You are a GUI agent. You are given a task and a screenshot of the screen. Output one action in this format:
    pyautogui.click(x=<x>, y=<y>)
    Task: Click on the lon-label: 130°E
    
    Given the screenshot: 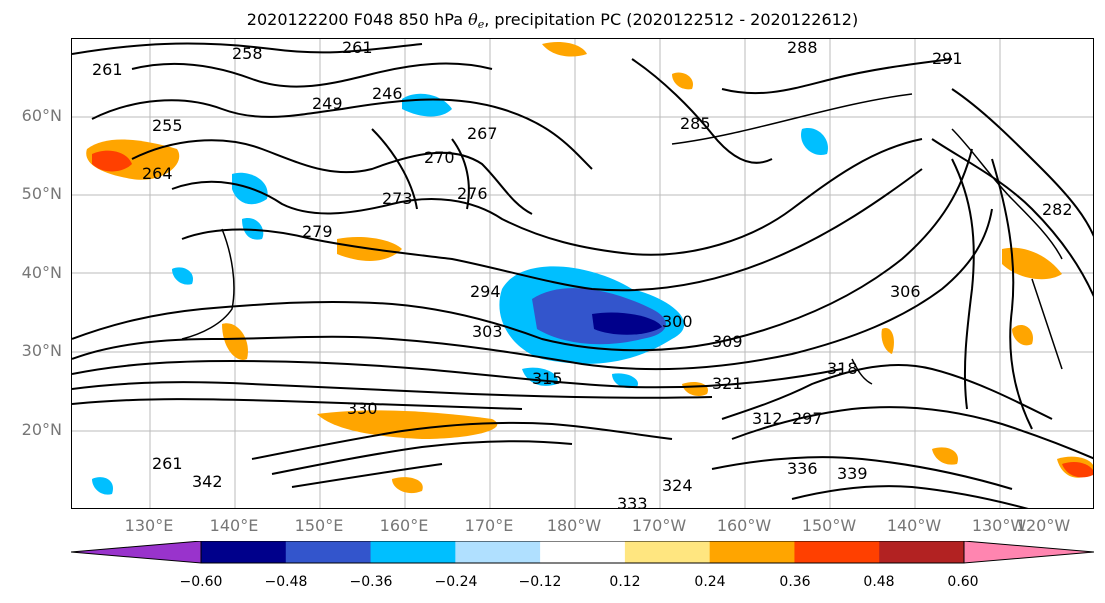 What is the action you would take?
    pyautogui.click(x=149, y=525)
    